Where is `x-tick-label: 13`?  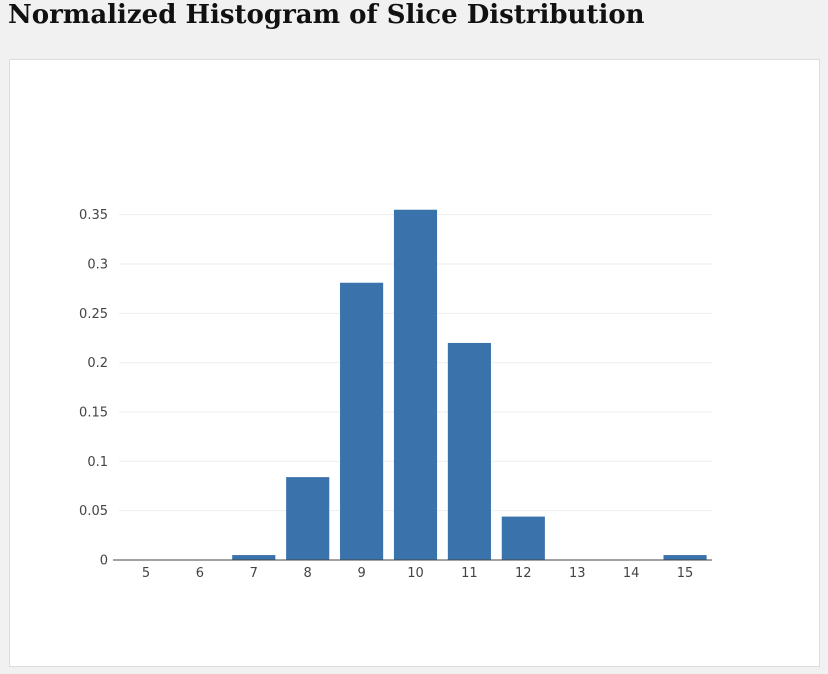
x-tick-label: 13 is located at coordinates (577, 573).